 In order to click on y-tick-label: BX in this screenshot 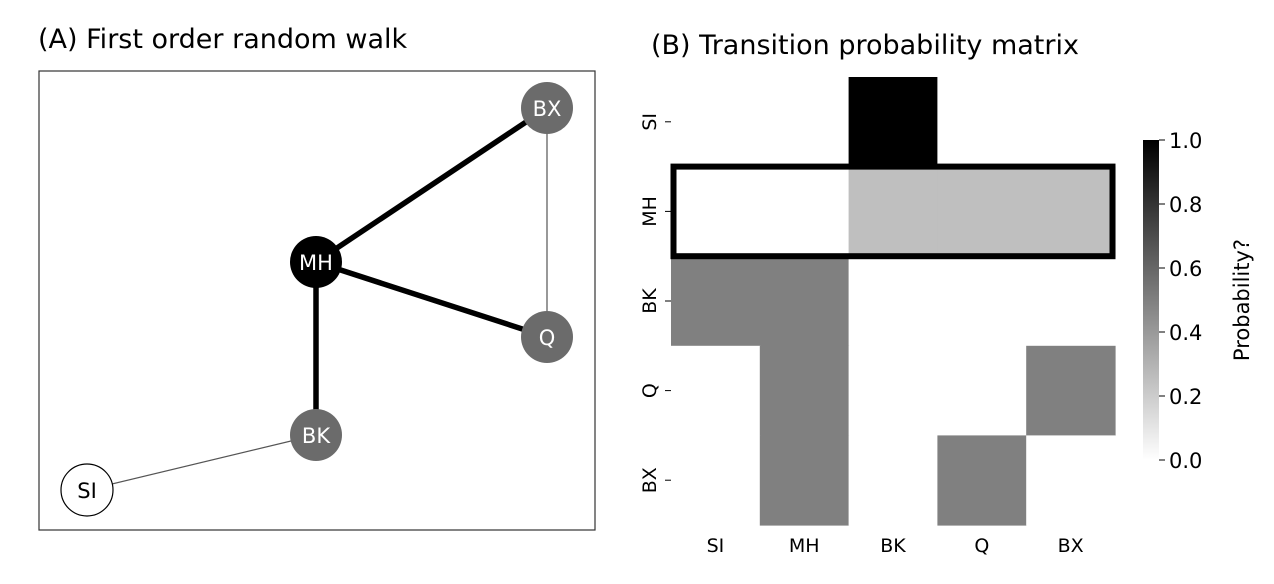, I will do `click(650, 480)`.